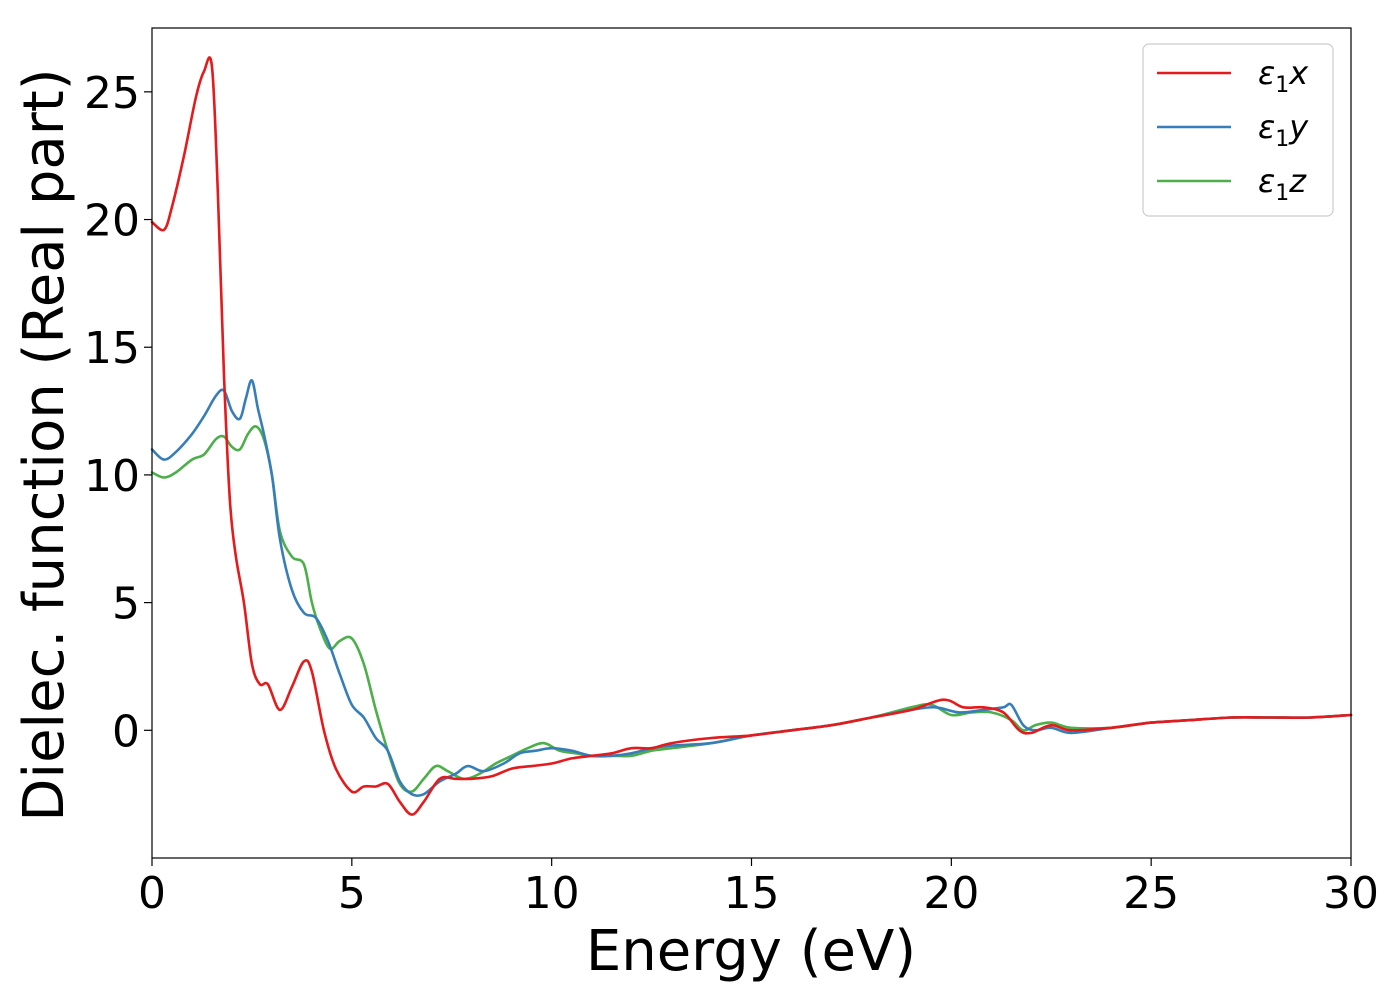  Describe the element at coordinates (112, 348) in the screenshot. I see `y-tick-label: 15` at that location.